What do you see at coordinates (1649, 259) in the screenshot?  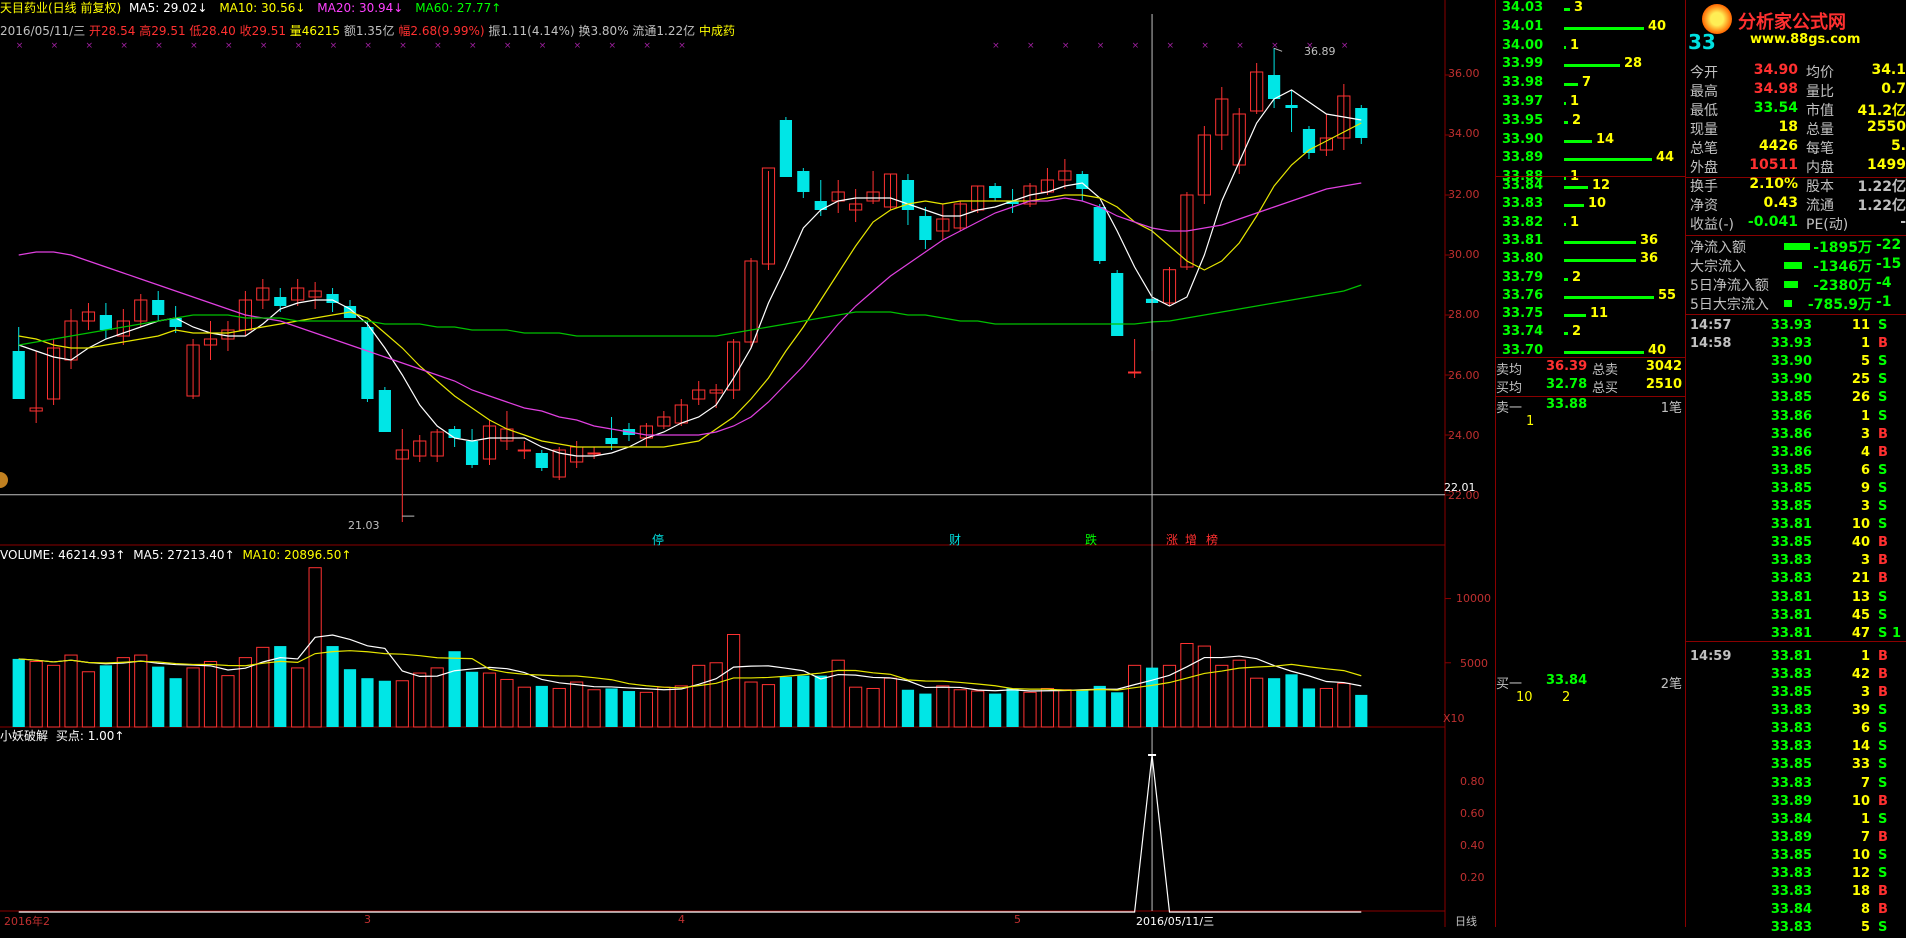 I see `bid-volume: 36` at bounding box center [1649, 259].